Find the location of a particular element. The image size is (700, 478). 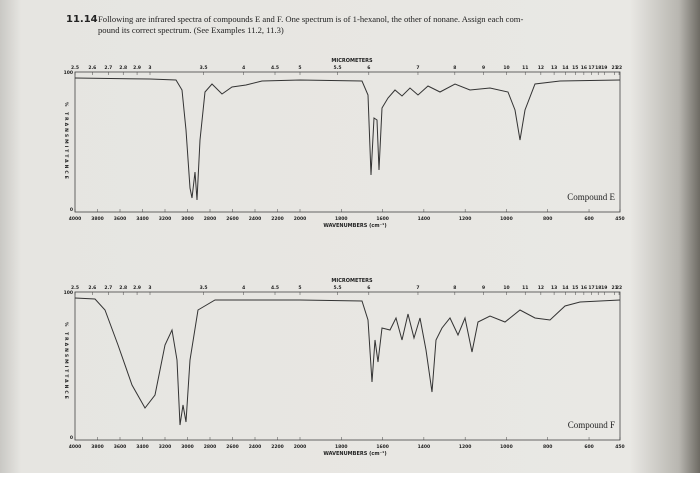

compound-label: Compound E is located at coordinates (591, 197).